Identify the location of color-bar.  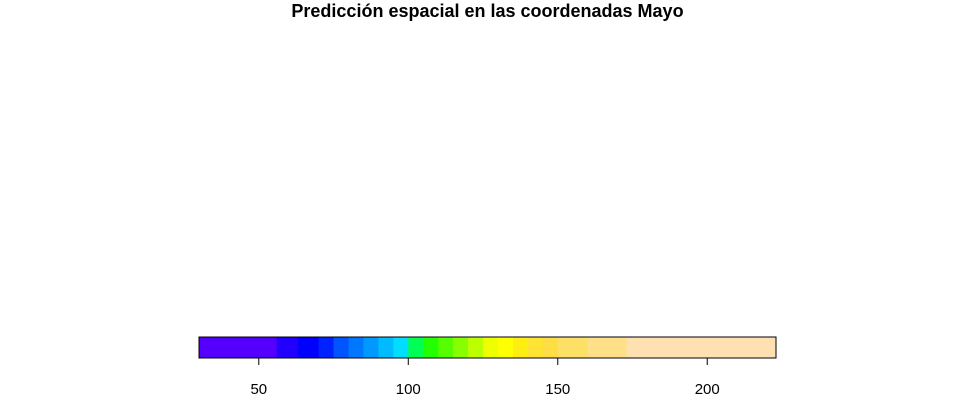
(488, 347).